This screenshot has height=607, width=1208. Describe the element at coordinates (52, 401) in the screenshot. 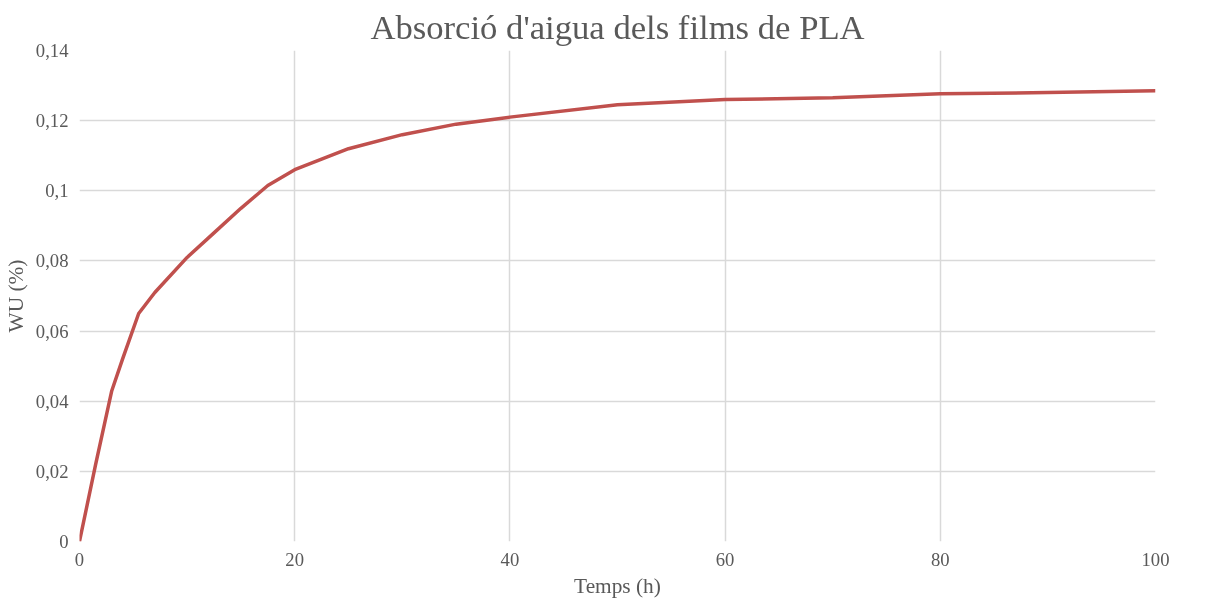

I see `y-tick-label: 0,04` at that location.